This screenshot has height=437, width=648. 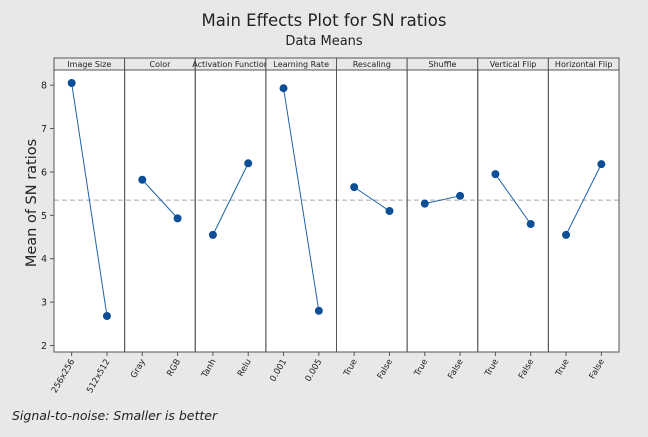 I want to click on y-tick-label: 3, so click(x=44, y=303).